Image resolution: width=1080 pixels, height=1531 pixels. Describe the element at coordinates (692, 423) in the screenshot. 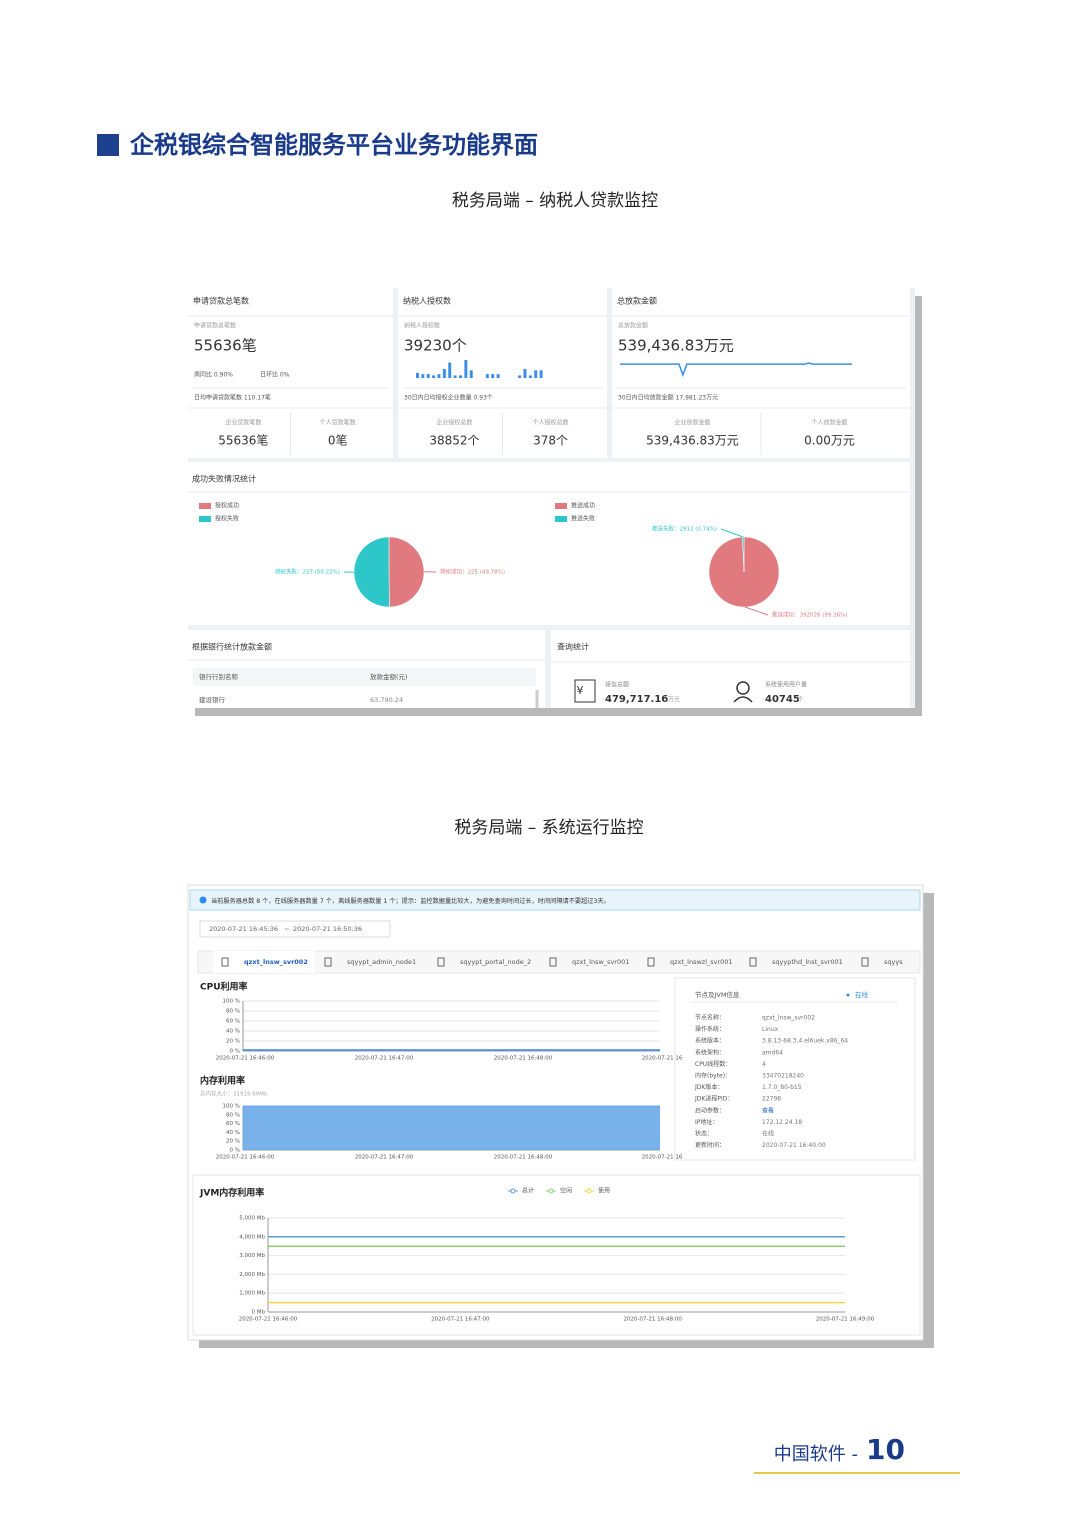

I see `split-label: 企业放款金额` at that location.